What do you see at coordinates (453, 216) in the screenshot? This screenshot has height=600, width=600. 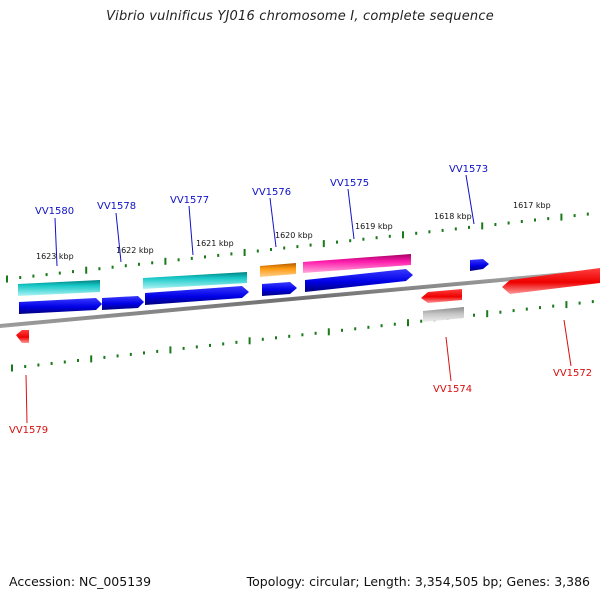 I see `ruler-label-1618: 1618 kbp` at bounding box center [453, 216].